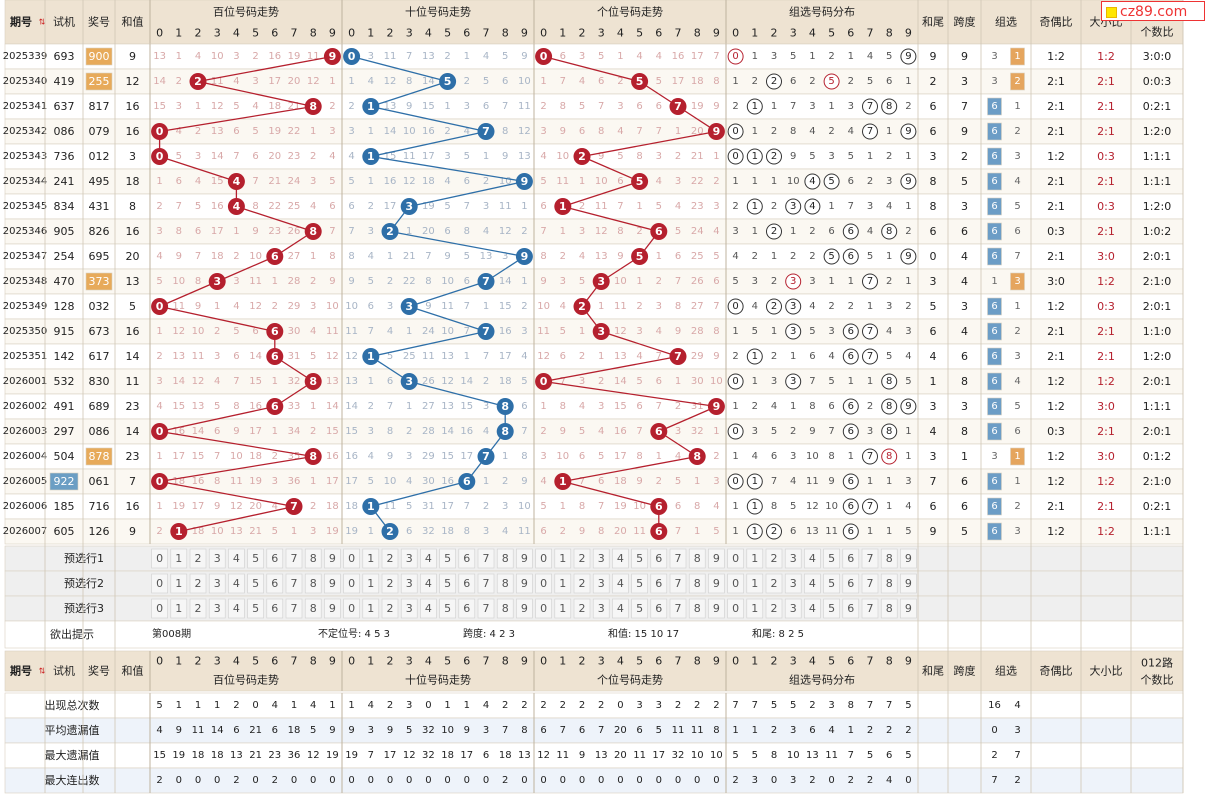  What do you see at coordinates (178, 406) in the screenshot?
I see `miss-value: 15` at bounding box center [178, 406].